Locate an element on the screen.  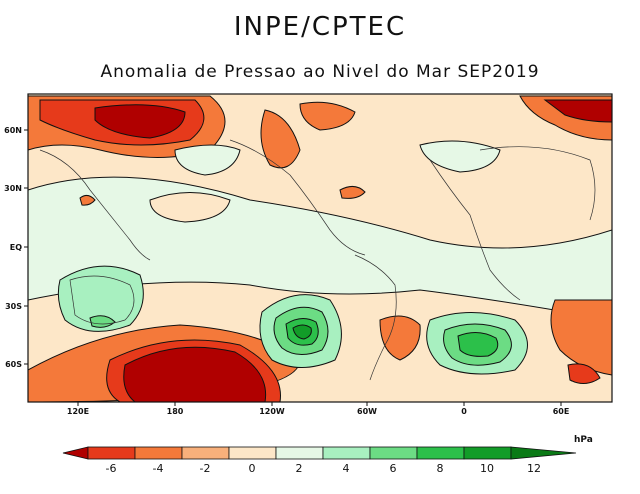
lat-label-60s: 60S is located at coordinates (13, 364).